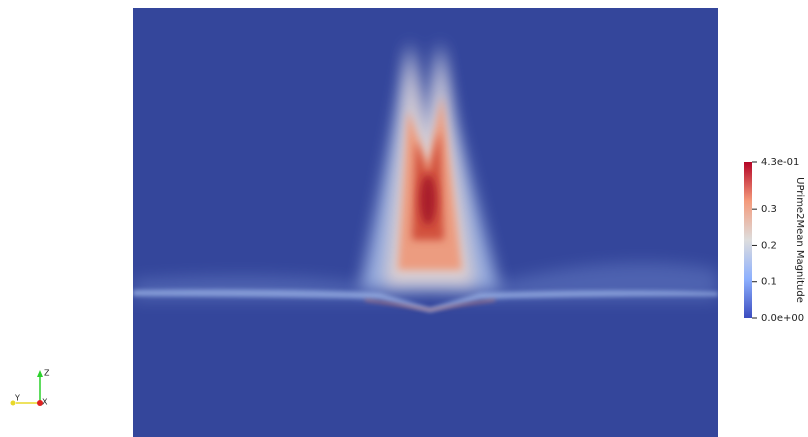  Describe the element at coordinates (30, 388) in the screenshot. I see `axes-triad: Z Y X` at that location.